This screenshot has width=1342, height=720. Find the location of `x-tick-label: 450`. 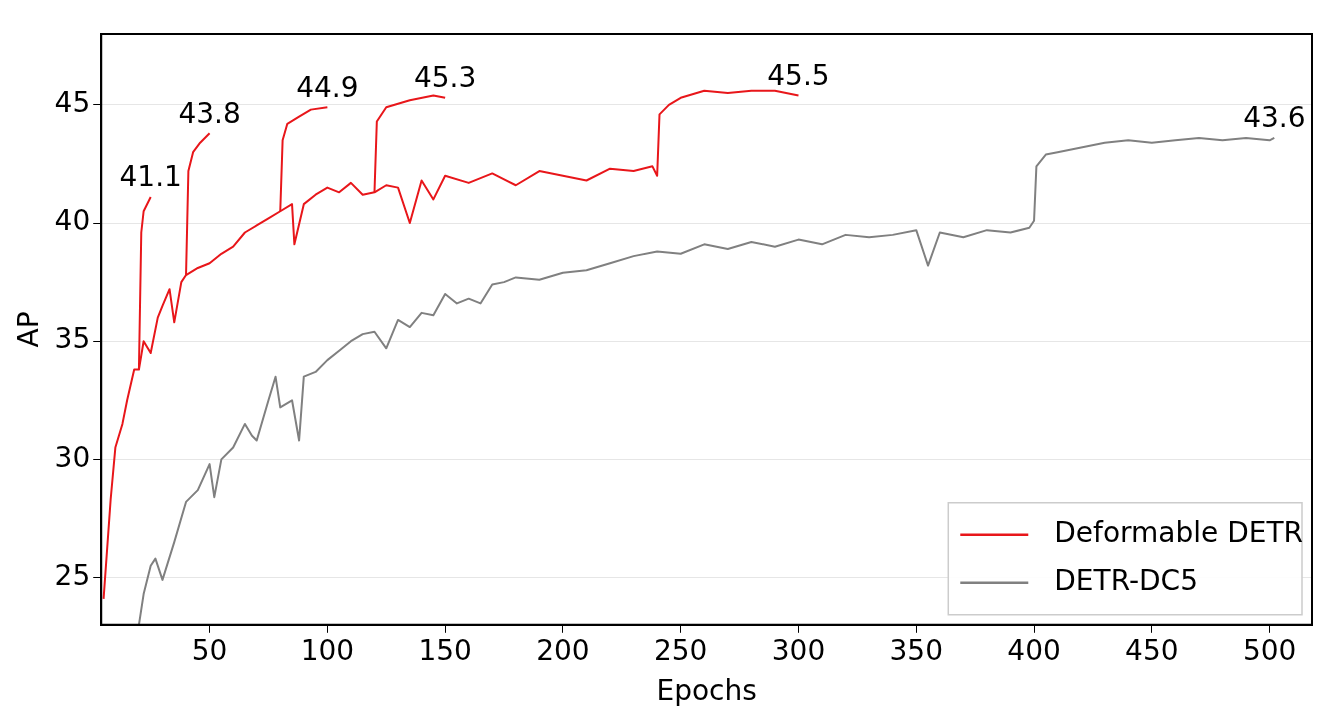

x-tick-label: 450 is located at coordinates (1152, 650).